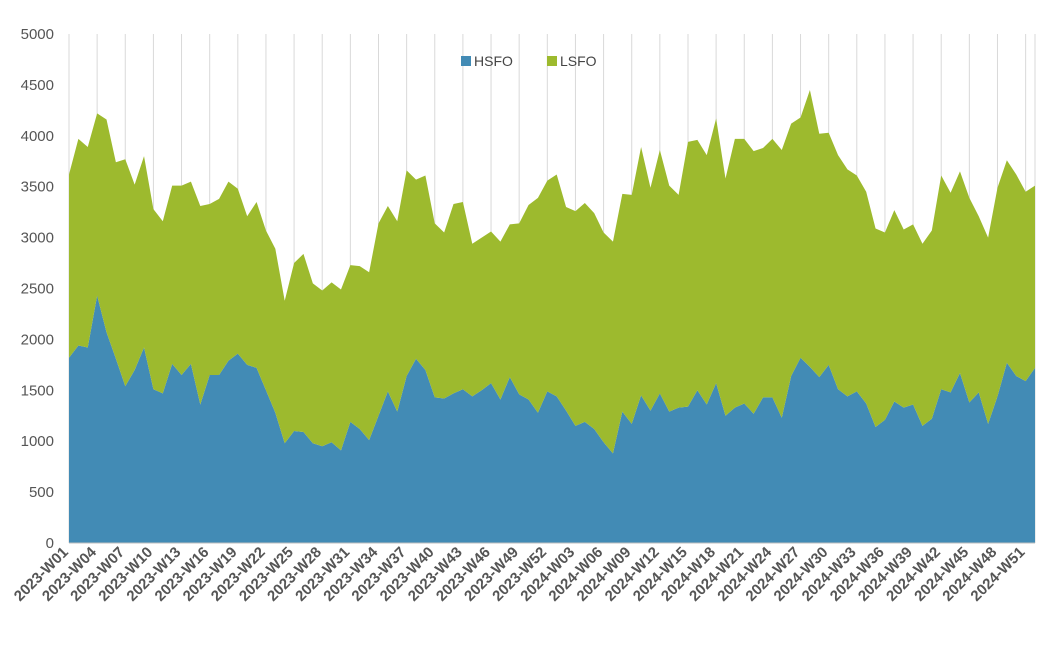  I want to click on y-tick-label: 5000, so click(37, 34).